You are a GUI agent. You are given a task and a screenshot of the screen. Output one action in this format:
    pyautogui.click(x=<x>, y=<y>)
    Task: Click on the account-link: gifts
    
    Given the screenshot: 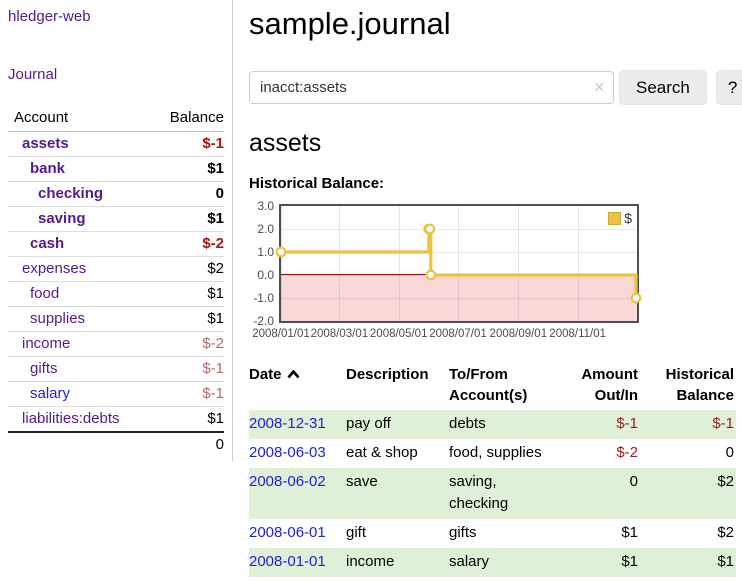 What is the action you would take?
    pyautogui.click(x=44, y=368)
    